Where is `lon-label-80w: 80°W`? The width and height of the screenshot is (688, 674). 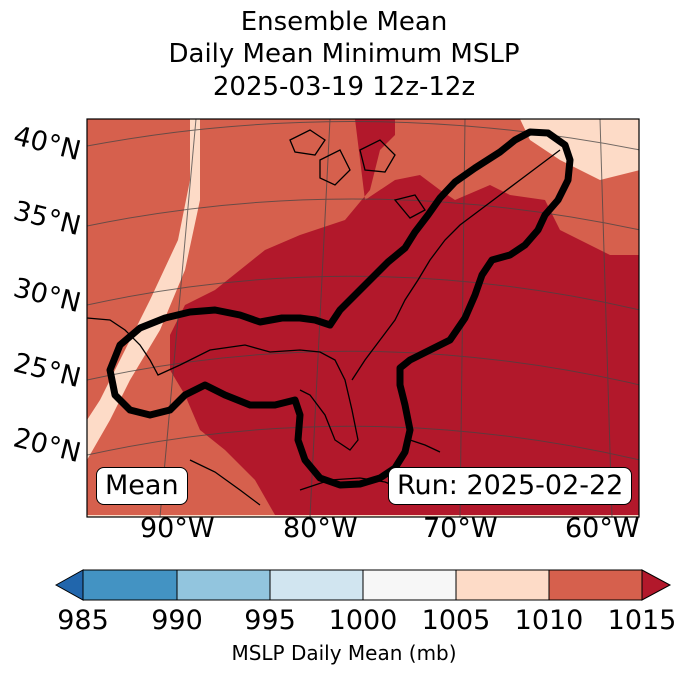
lon-label-80w: 80°W is located at coordinates (320, 528).